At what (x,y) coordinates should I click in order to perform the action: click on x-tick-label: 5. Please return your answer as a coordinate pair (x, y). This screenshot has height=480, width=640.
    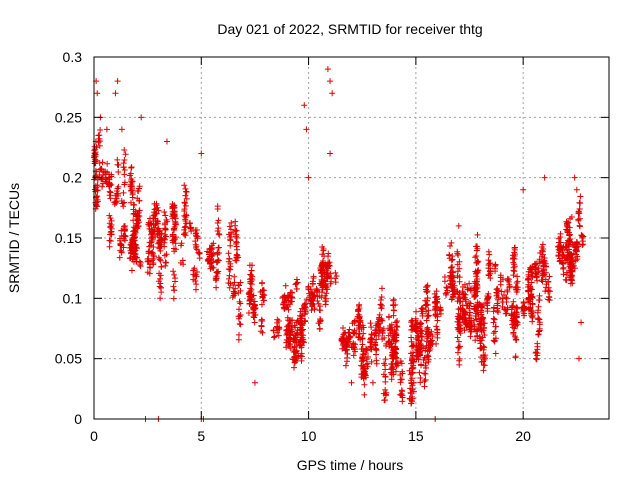
    Looking at the image, I should click on (201, 436).